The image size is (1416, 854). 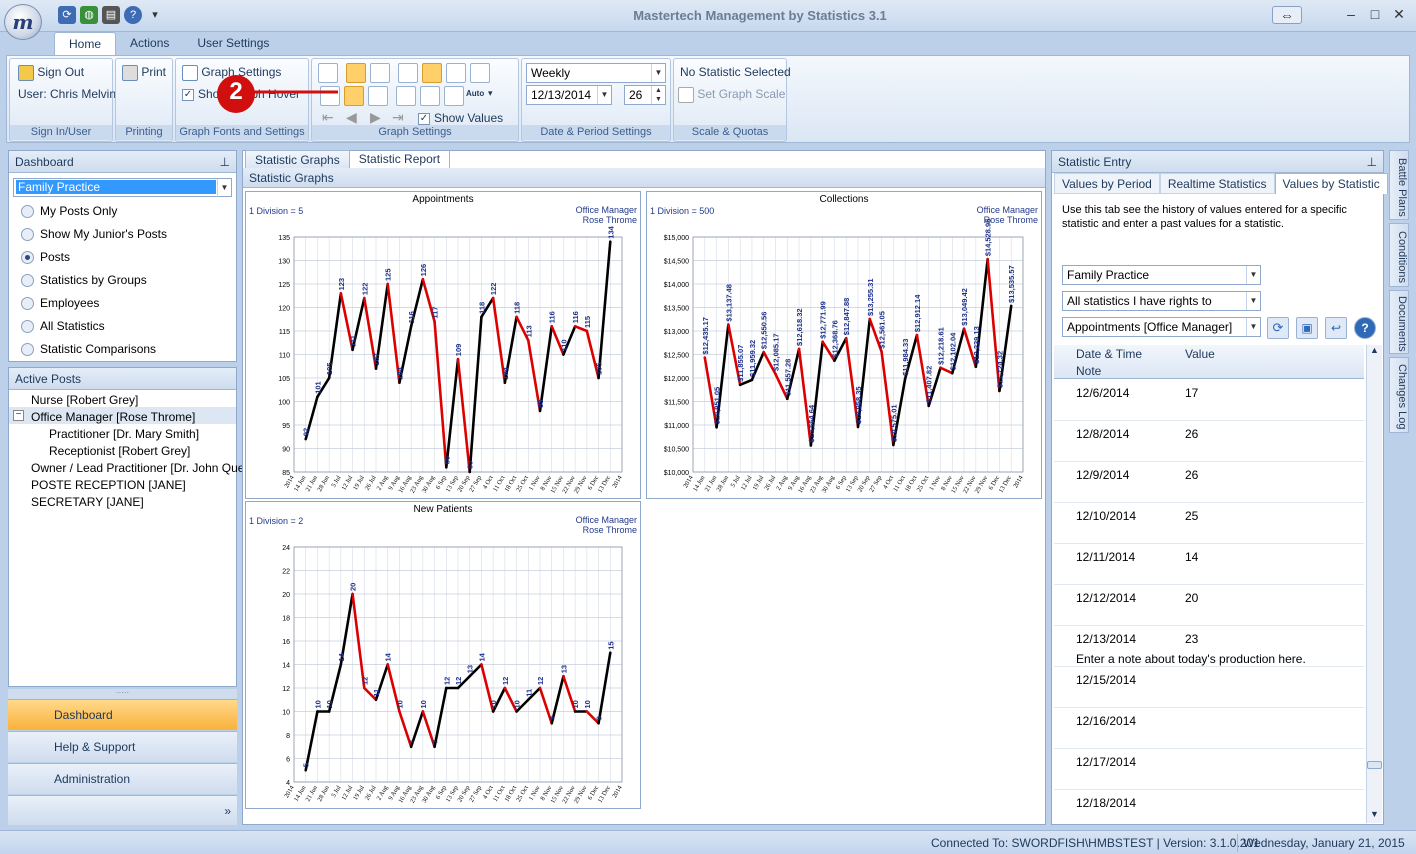 I want to click on row-date: 12/13/2014, so click(x=1106, y=639).